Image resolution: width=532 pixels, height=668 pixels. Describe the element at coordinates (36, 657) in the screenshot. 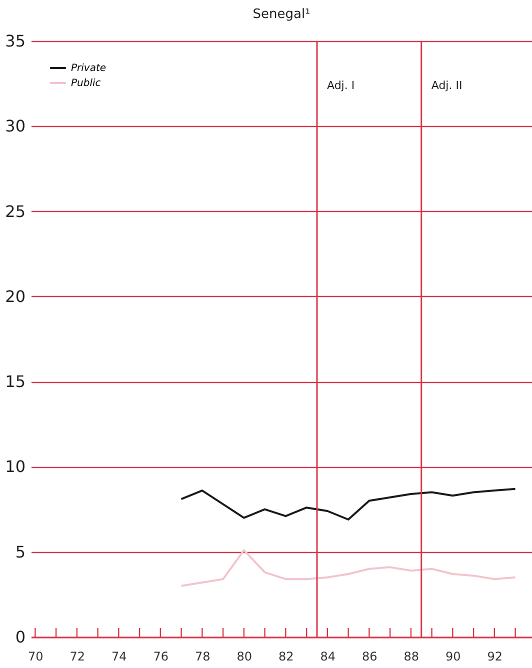

I see `x-tick-label: 70` at that location.